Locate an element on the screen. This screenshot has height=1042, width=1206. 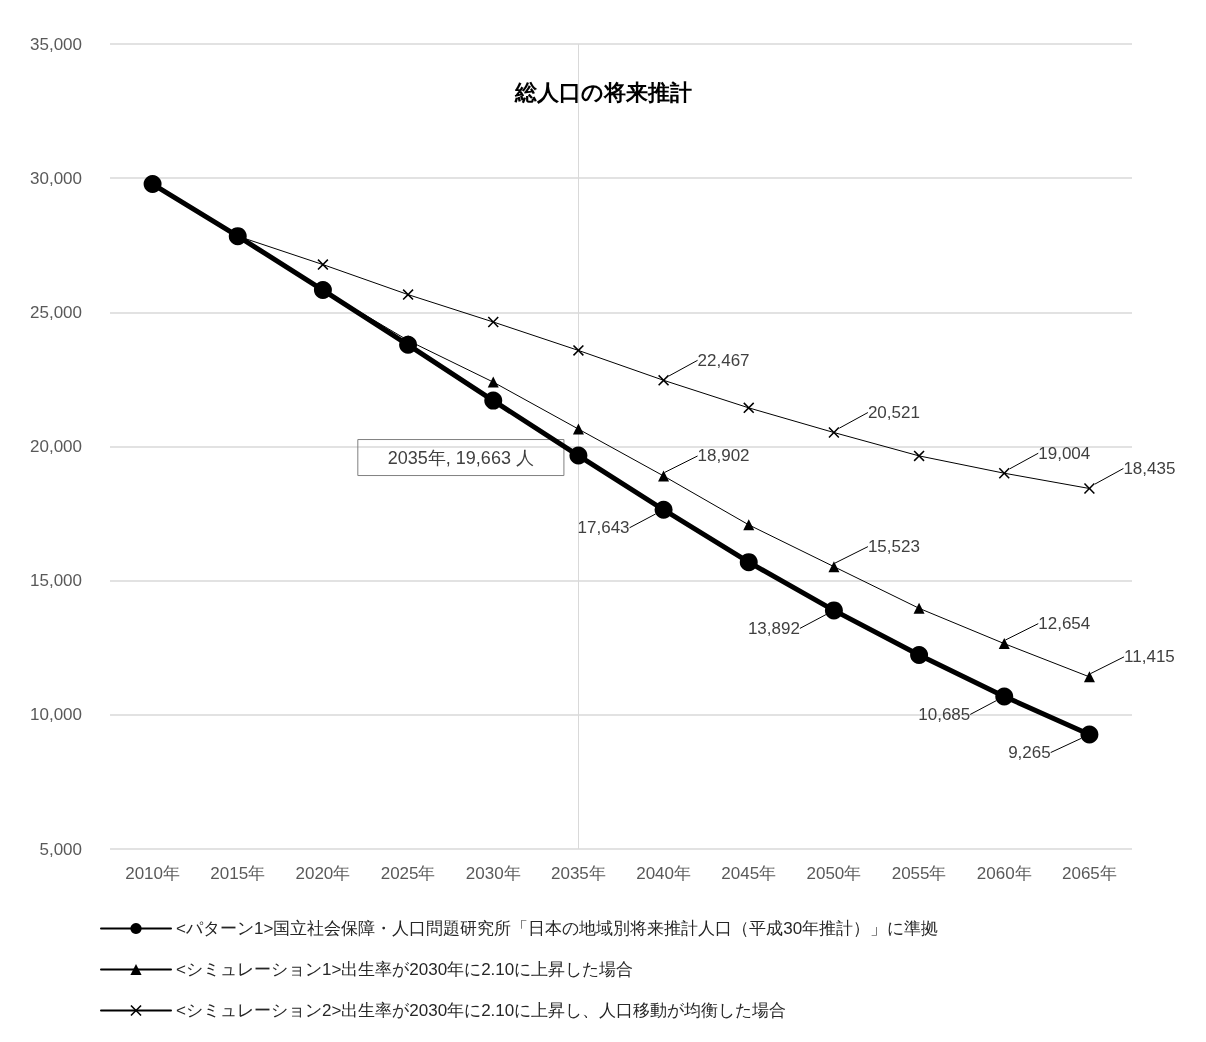
legend-label: <パターン1>国立社会保障・人口問題研究所「日本の地域別将来推計人口（平成30年推計）」に準拠 is located at coordinates (557, 928).